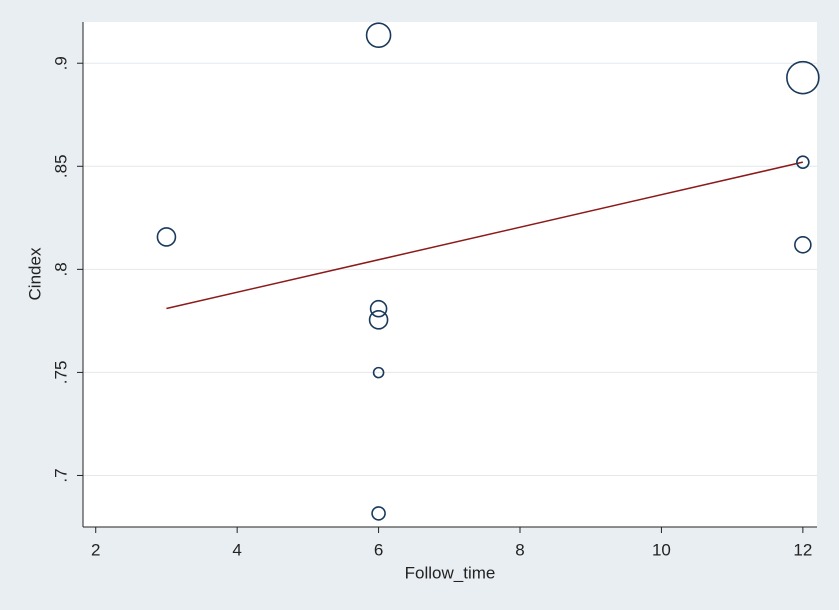 Image resolution: width=839 pixels, height=610 pixels. Describe the element at coordinates (60, 63) in the screenshot. I see `y-tick-label: .9` at that location.